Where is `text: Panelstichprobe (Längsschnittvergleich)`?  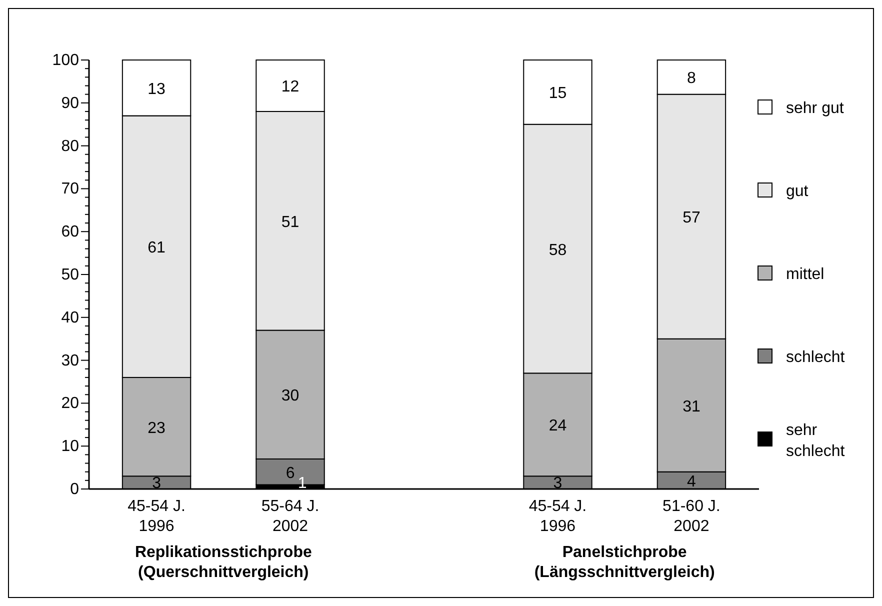
text: Panelstichprobe (Längsschnittvergleich) is located at coordinates (624, 562).